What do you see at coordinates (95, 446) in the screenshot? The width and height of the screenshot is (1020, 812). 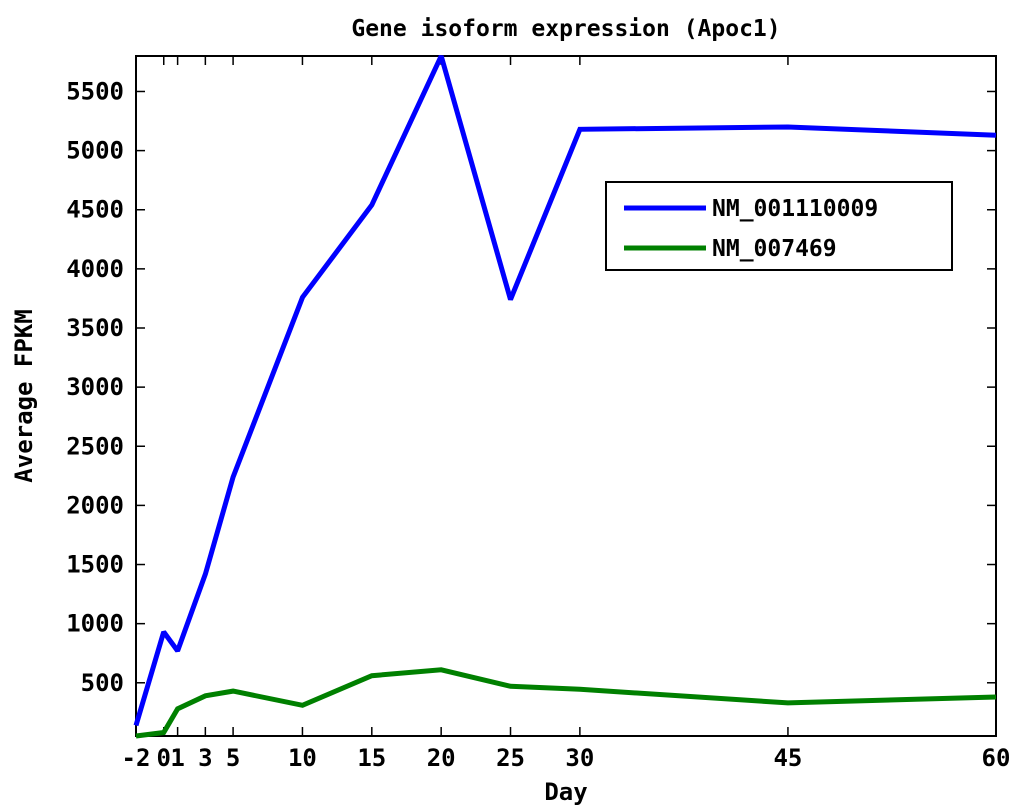 I see `y-tick-label: 2500` at bounding box center [95, 446].